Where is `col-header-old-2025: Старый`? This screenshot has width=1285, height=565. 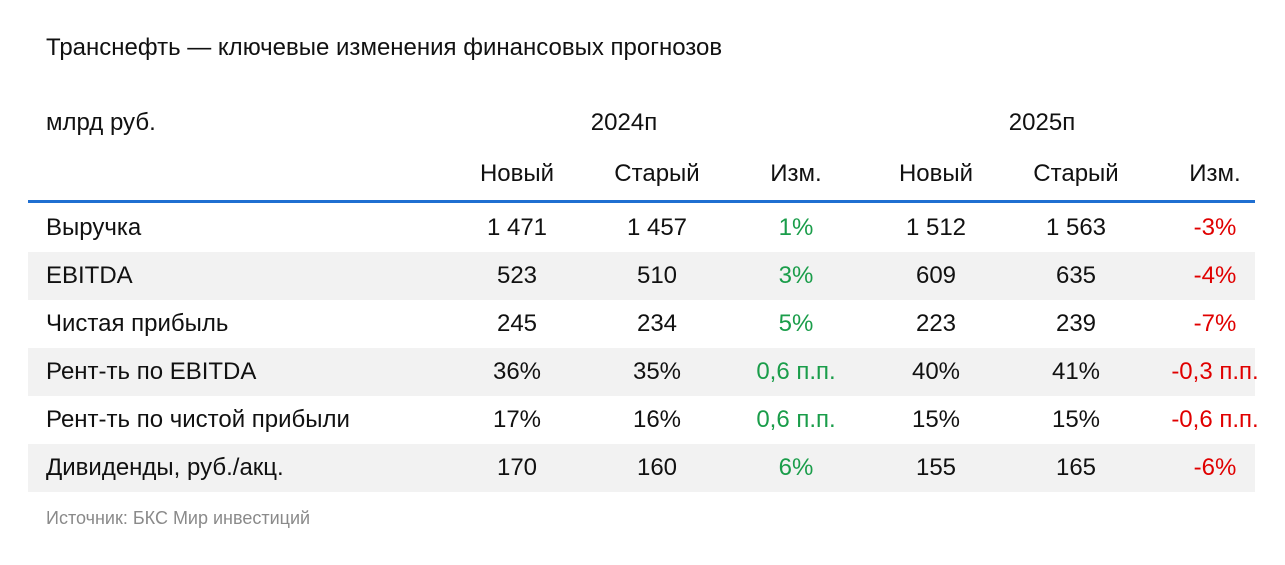 col-header-old-2025: Старый is located at coordinates (1076, 173).